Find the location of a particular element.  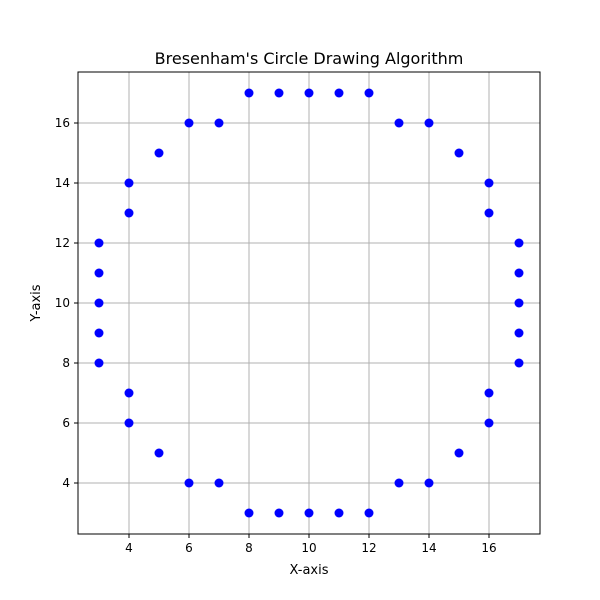

x-tick-label: 6 is located at coordinates (189, 548).